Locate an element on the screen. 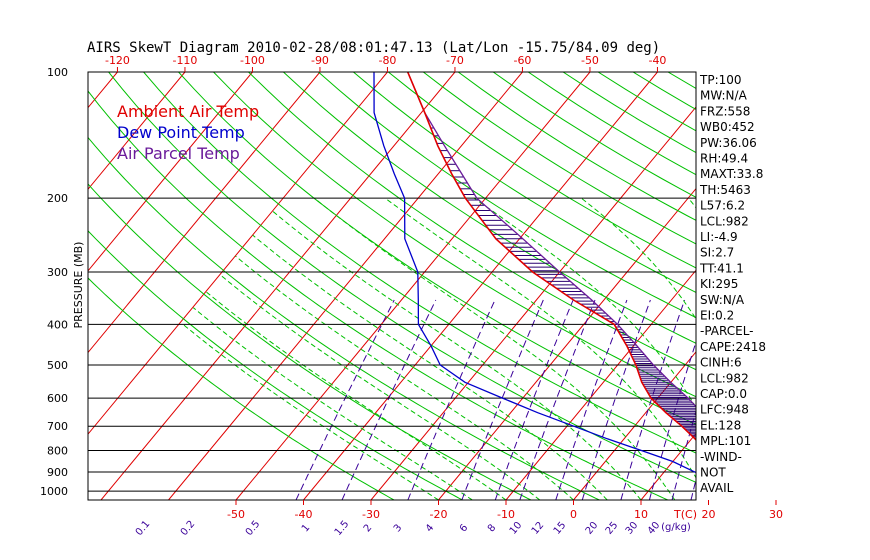 The image size is (870, 560). mixing-ratio-label: 1.5 is located at coordinates (342, 528).